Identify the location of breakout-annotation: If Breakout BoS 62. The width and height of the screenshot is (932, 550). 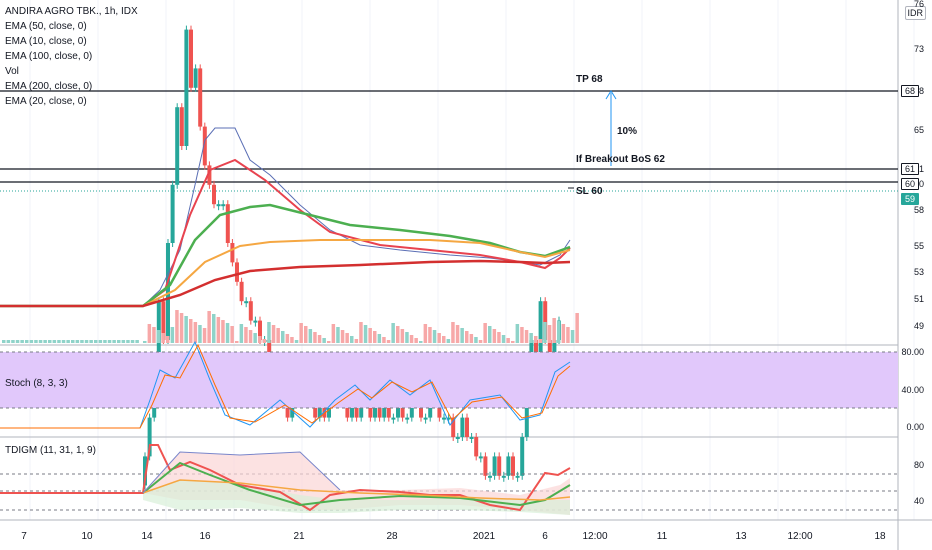
(620, 159).